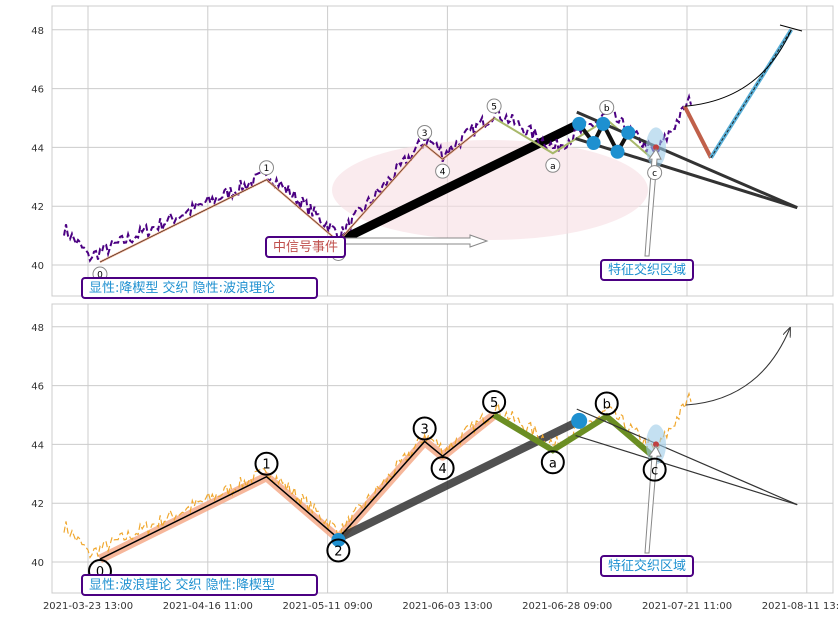 This screenshot has width=839, height=617. Describe the element at coordinates (182, 288) in the screenshot. I see `pattern-tag: 显性:降楔型 交织 隐性:波浪理论` at that location.